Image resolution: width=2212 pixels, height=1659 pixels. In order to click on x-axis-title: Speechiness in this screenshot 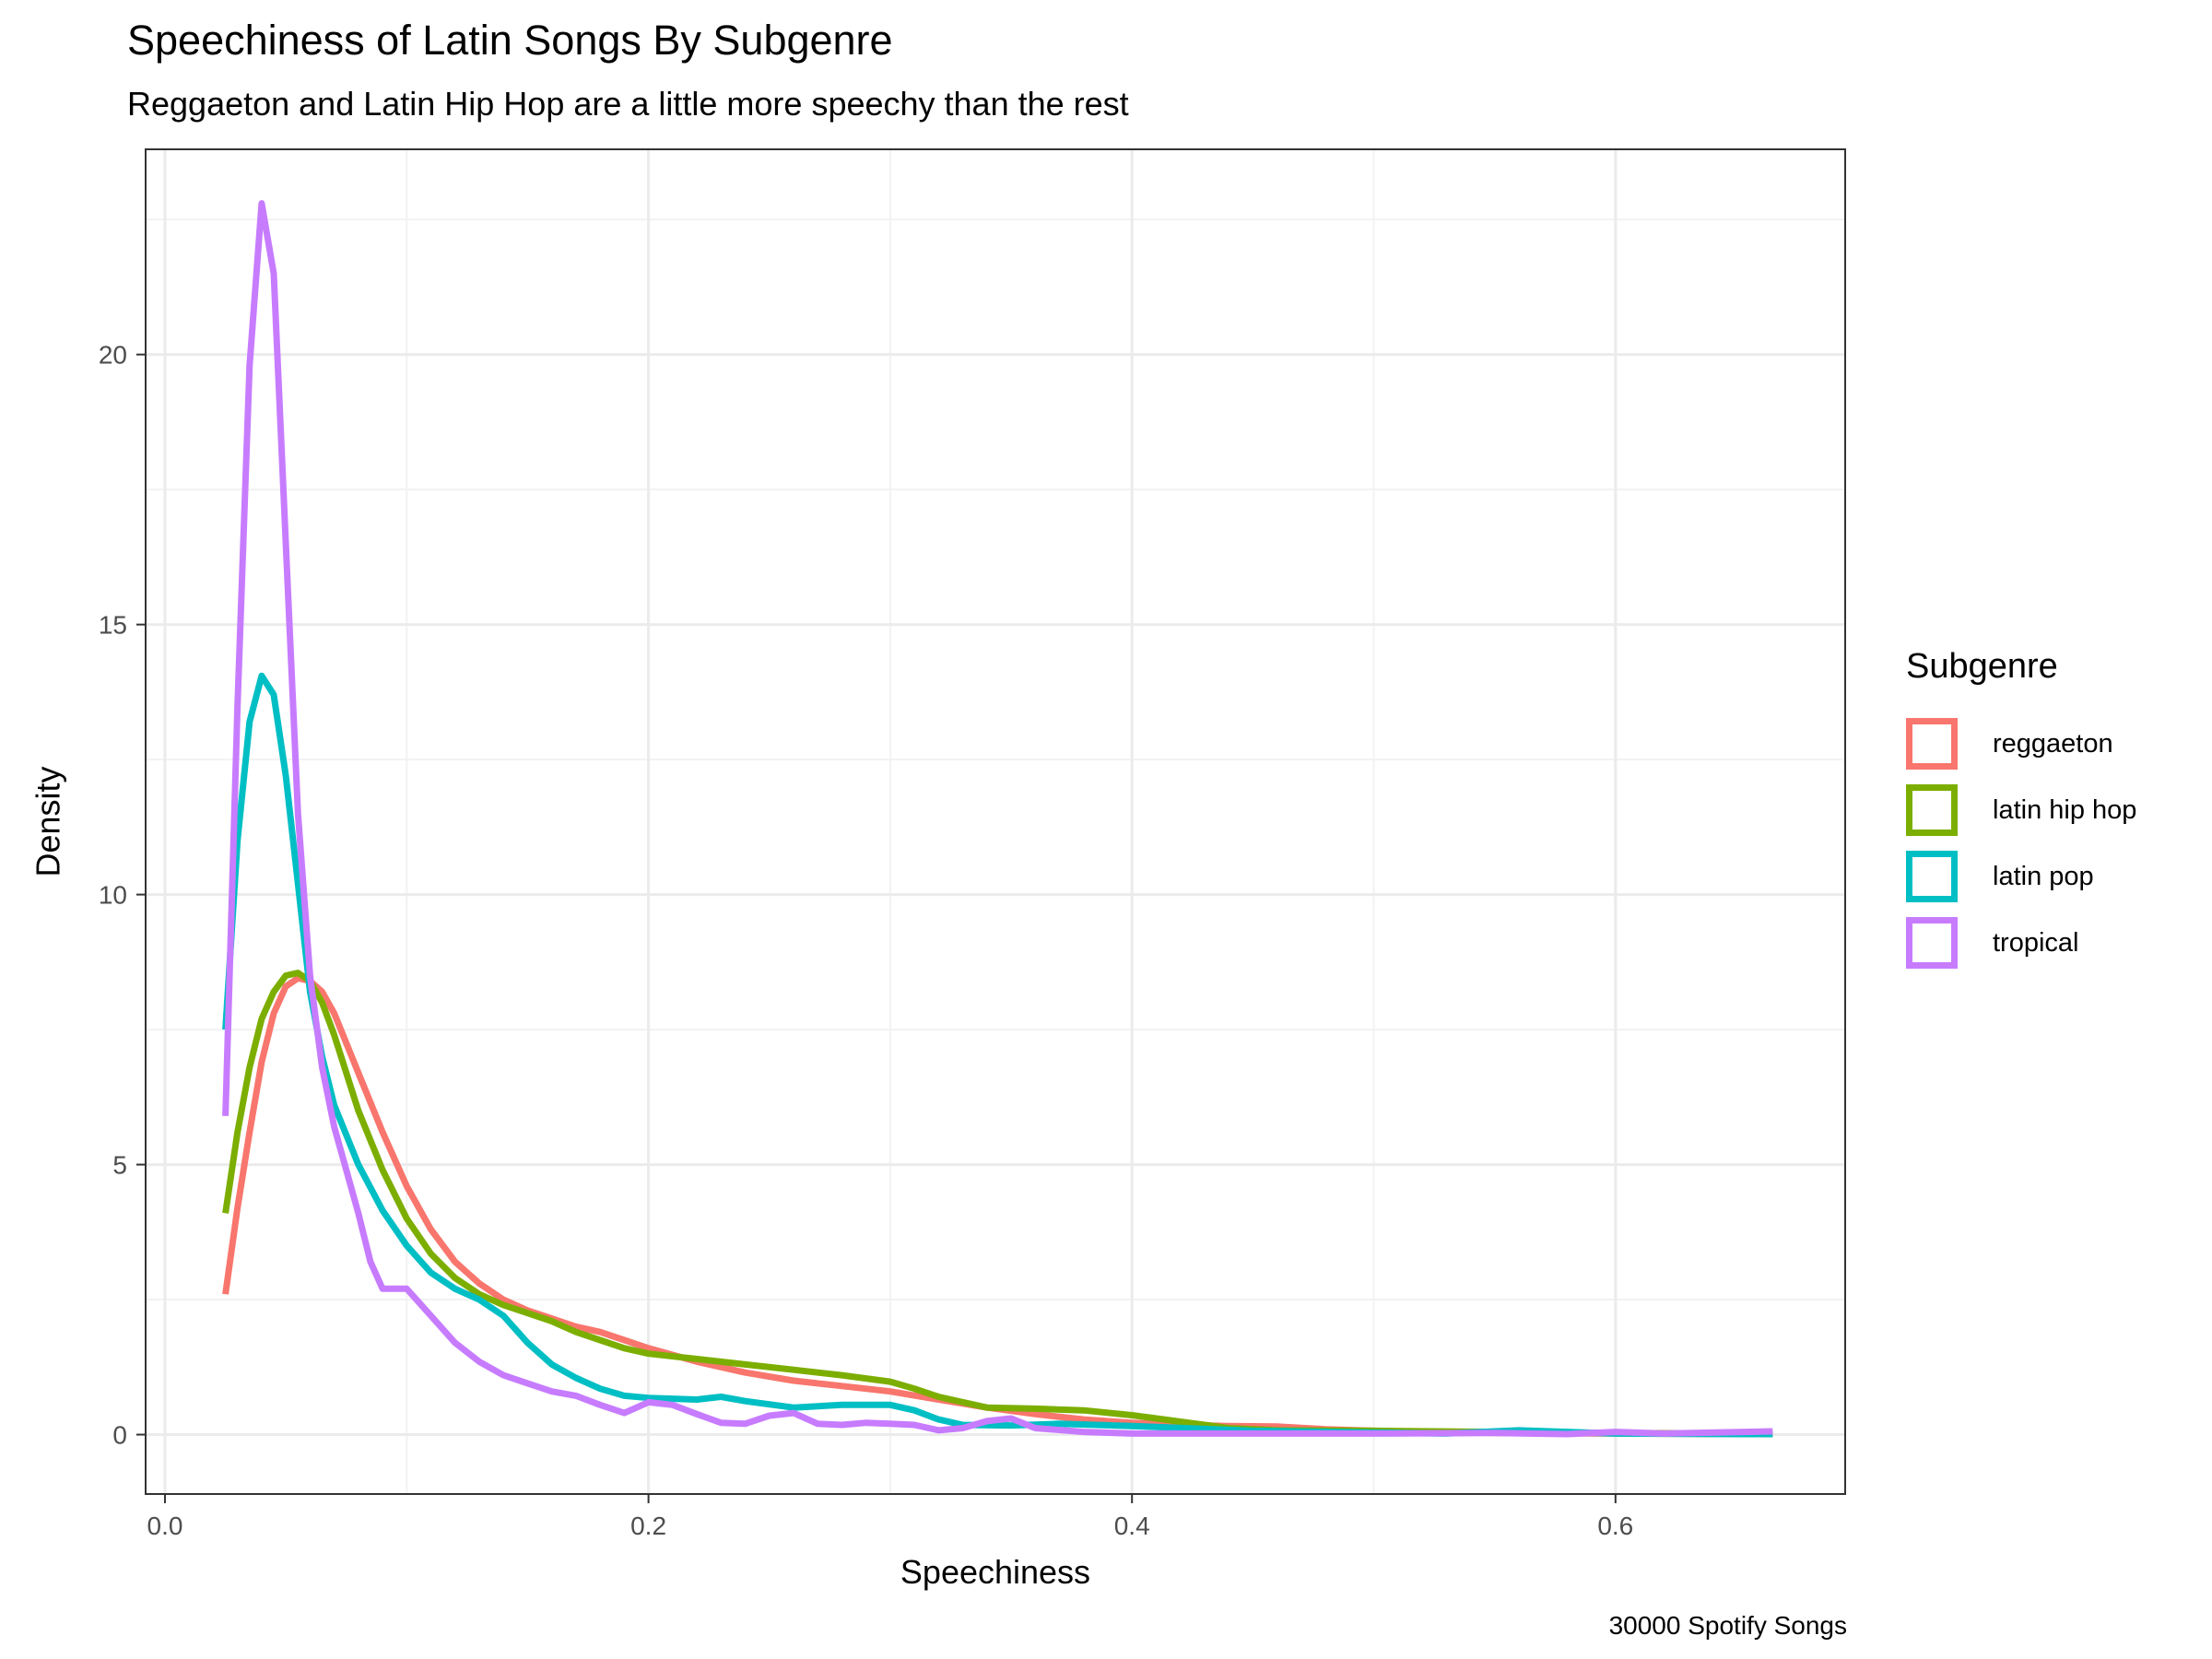, I will do `click(995, 1572)`.